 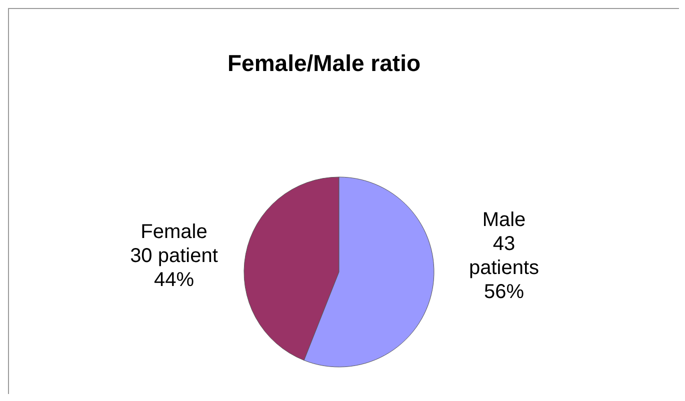 What do you see at coordinates (504, 220) in the screenshot?
I see `slice-label: Male` at bounding box center [504, 220].